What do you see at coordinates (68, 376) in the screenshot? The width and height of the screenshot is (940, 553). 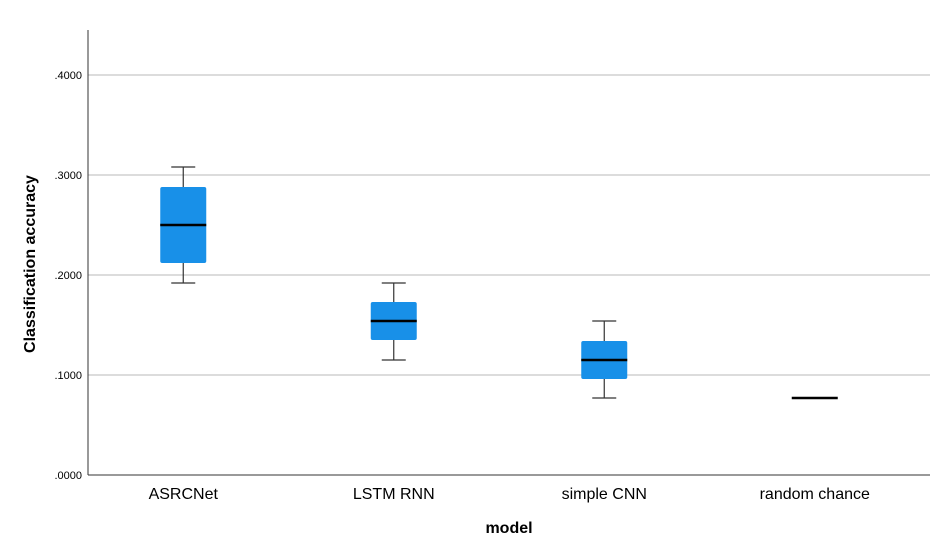 I see `y-tick-label: .1000` at bounding box center [68, 376].